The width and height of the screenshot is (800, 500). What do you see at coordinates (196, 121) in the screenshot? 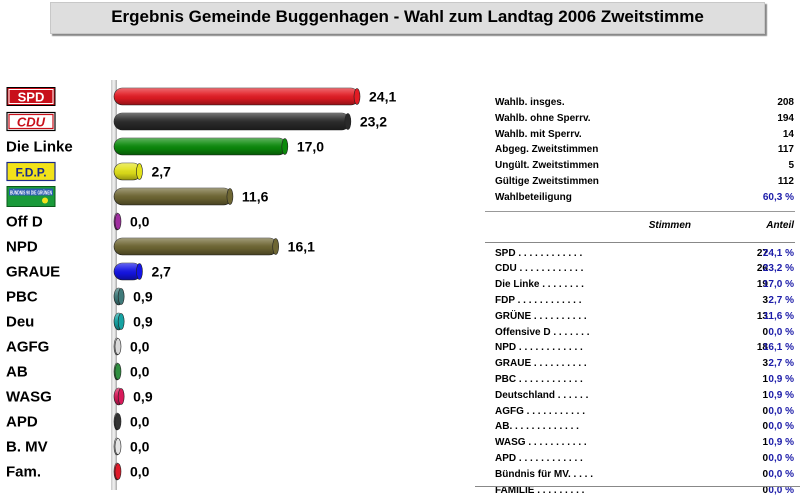
I see `bar-group: 23,2 CDU` at bounding box center [196, 121].